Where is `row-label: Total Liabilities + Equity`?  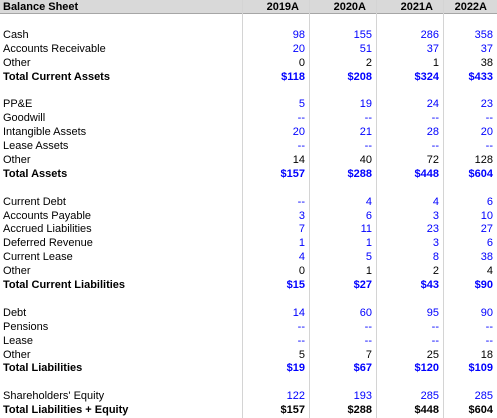
row-label: Total Liabilities + Equity is located at coordinates (66, 410).